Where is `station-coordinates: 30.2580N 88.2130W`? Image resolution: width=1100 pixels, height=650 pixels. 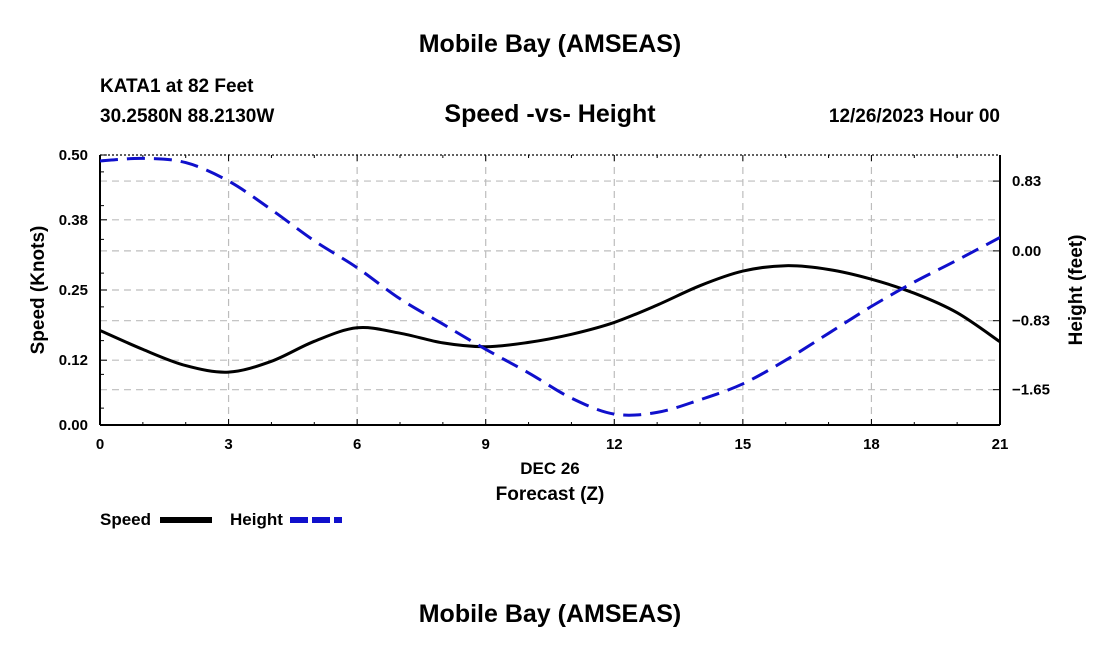 station-coordinates: 30.2580N 88.2130W is located at coordinates (187, 116).